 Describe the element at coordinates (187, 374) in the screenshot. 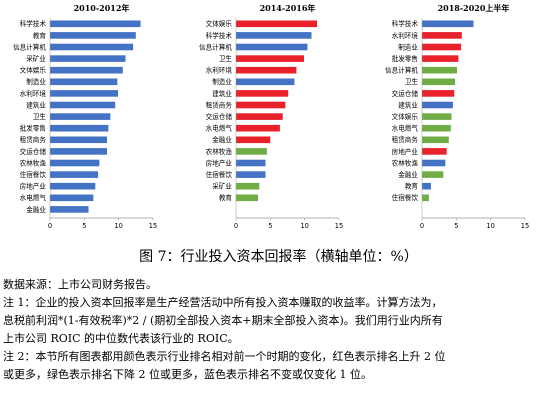

I see `note-2-line-2: 或更多，绿色表示排名下降 2 位或更多，蓝色表示排名不变或仅变化 1 位。` at that location.